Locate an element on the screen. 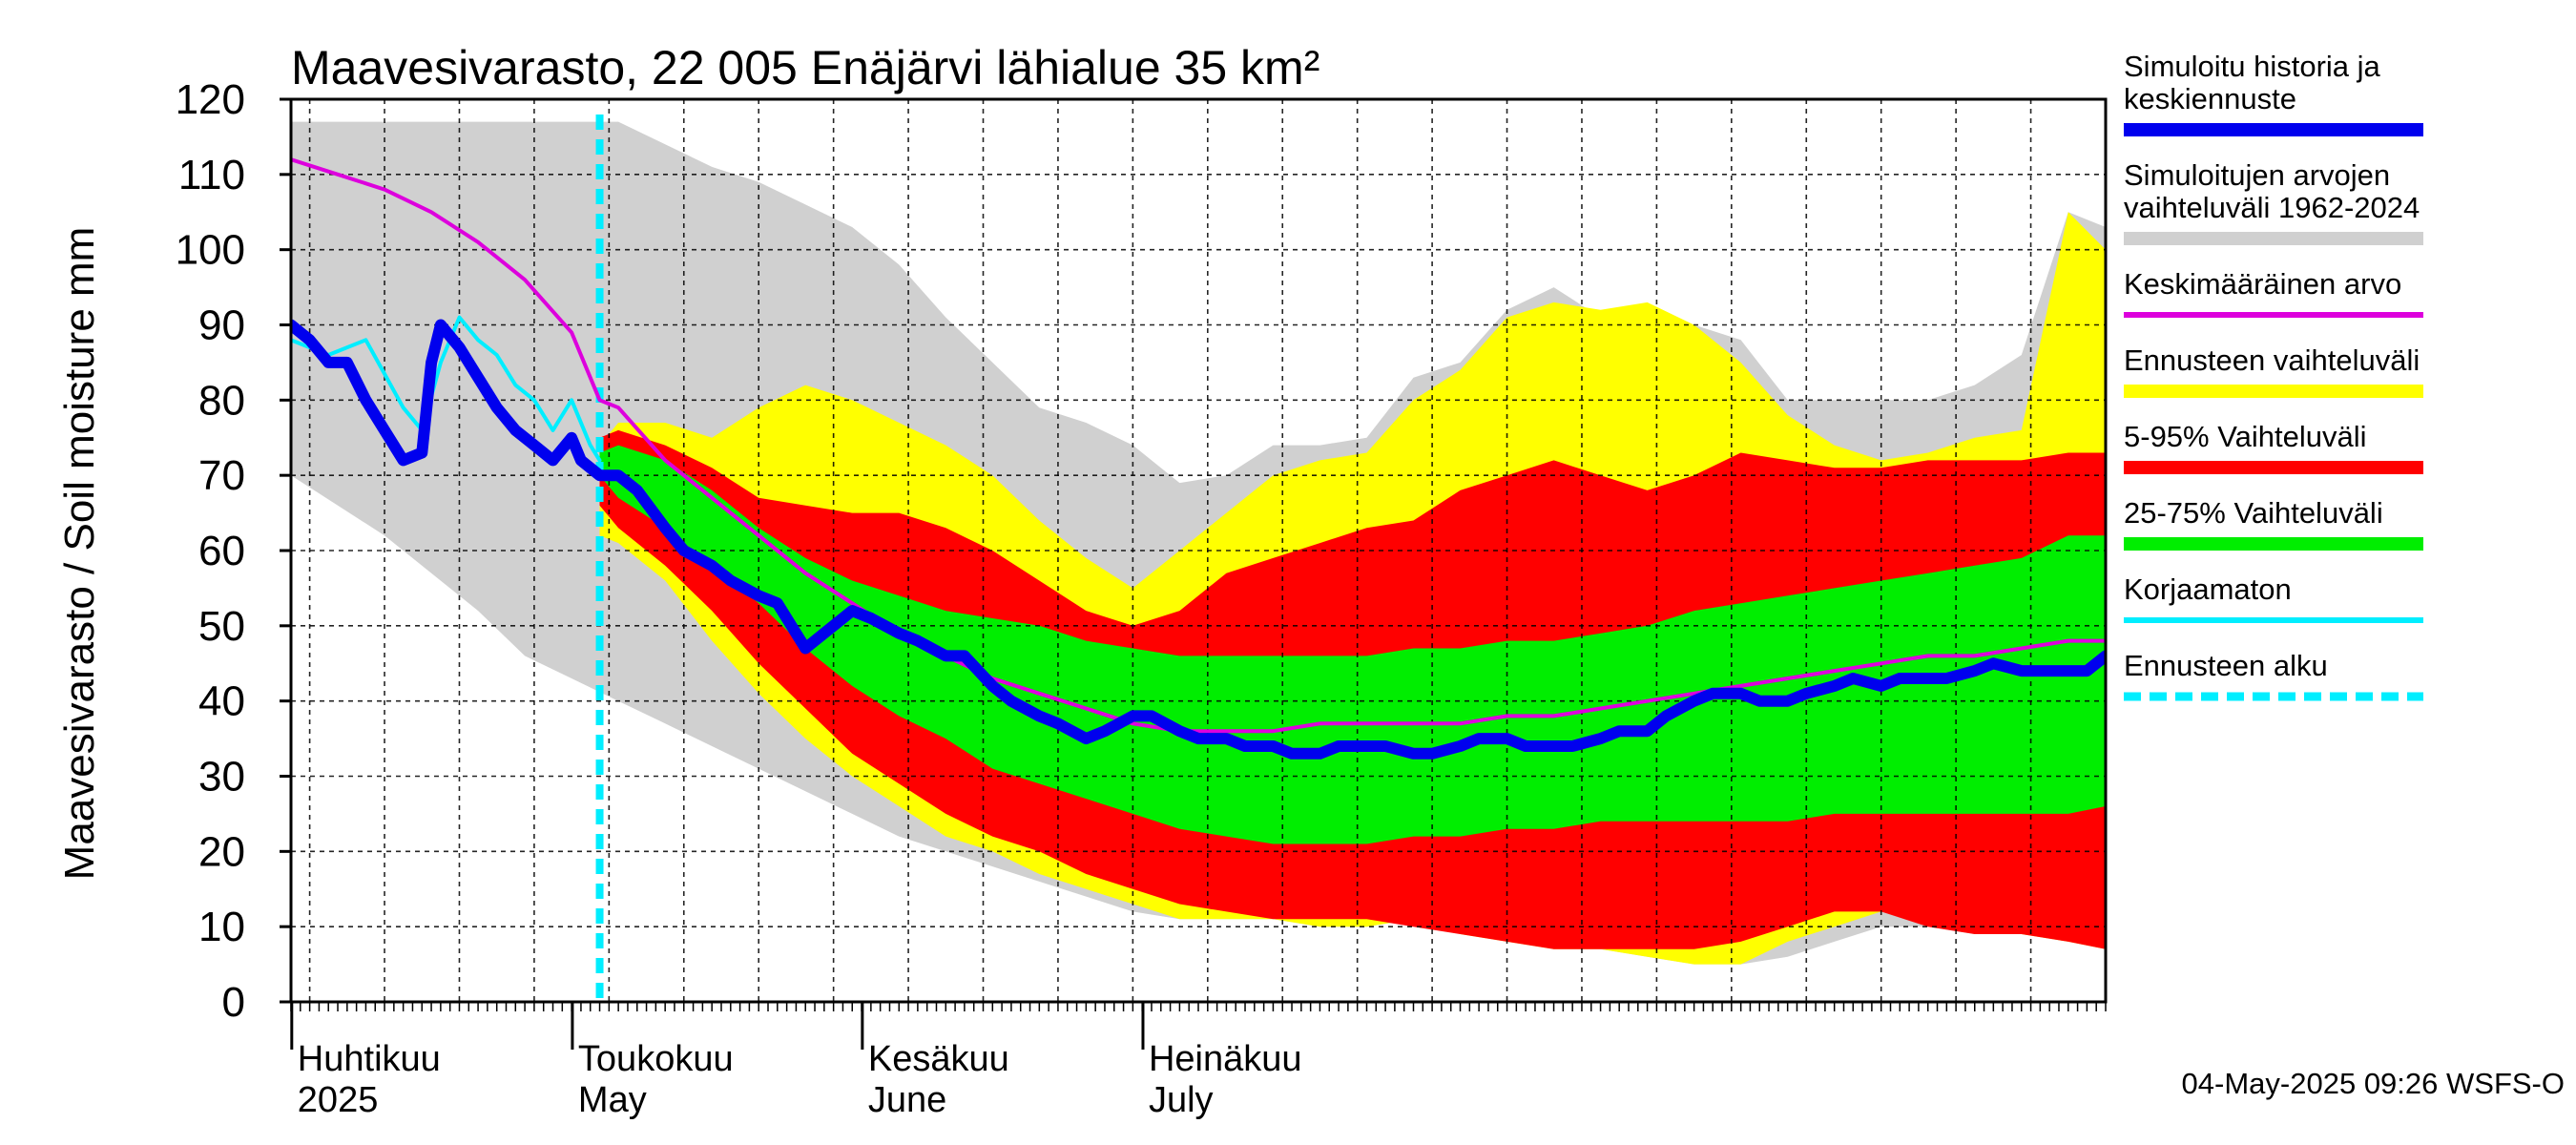 This screenshot has width=2576, height=1145. legend-label-simuloitu-historia-ja-keskiennuste: Simuloitu historia ja keskiennuste is located at coordinates (2252, 83).